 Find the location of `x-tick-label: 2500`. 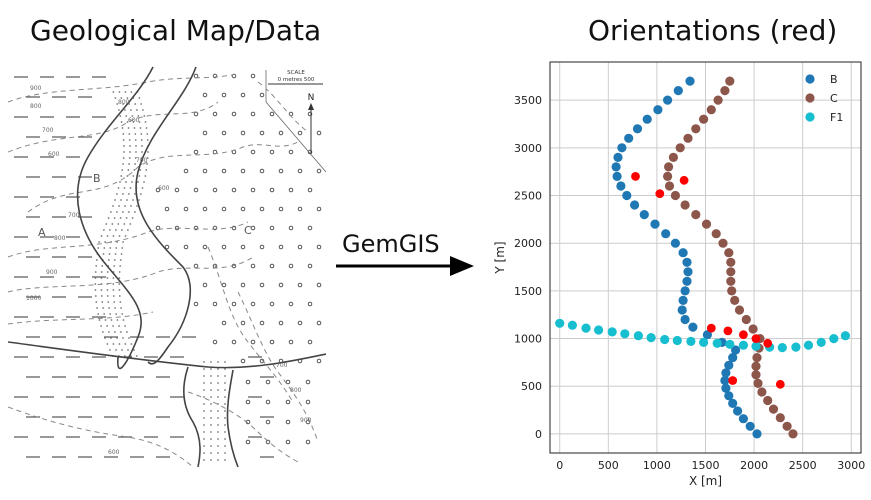

x-tick-label: 2500 is located at coordinates (803, 465).